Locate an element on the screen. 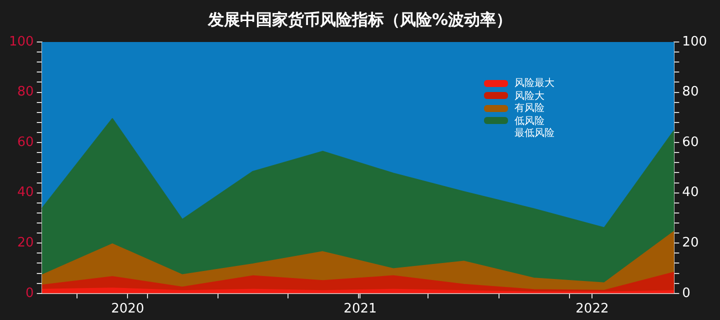 This screenshot has height=320, width=720. x-tick-label: 2022 is located at coordinates (592, 309).